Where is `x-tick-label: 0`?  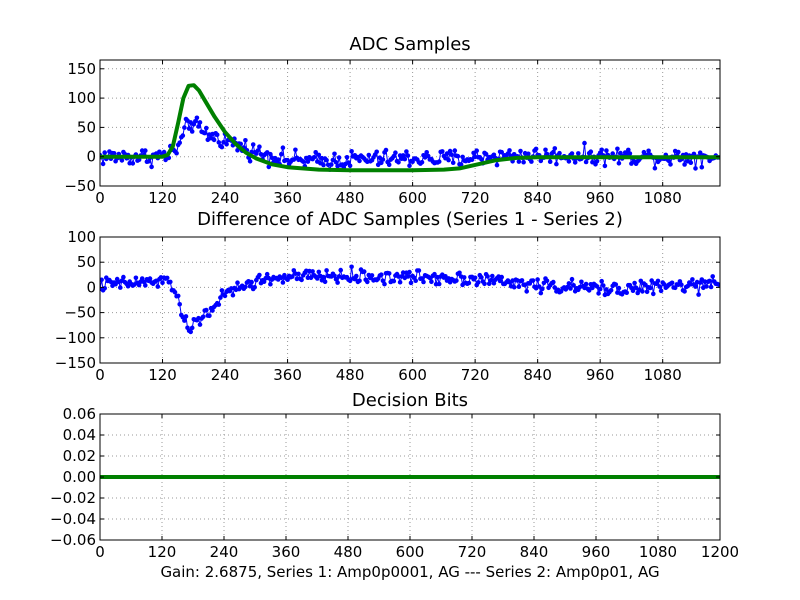
x-tick-label: 0 is located at coordinates (100, 552).